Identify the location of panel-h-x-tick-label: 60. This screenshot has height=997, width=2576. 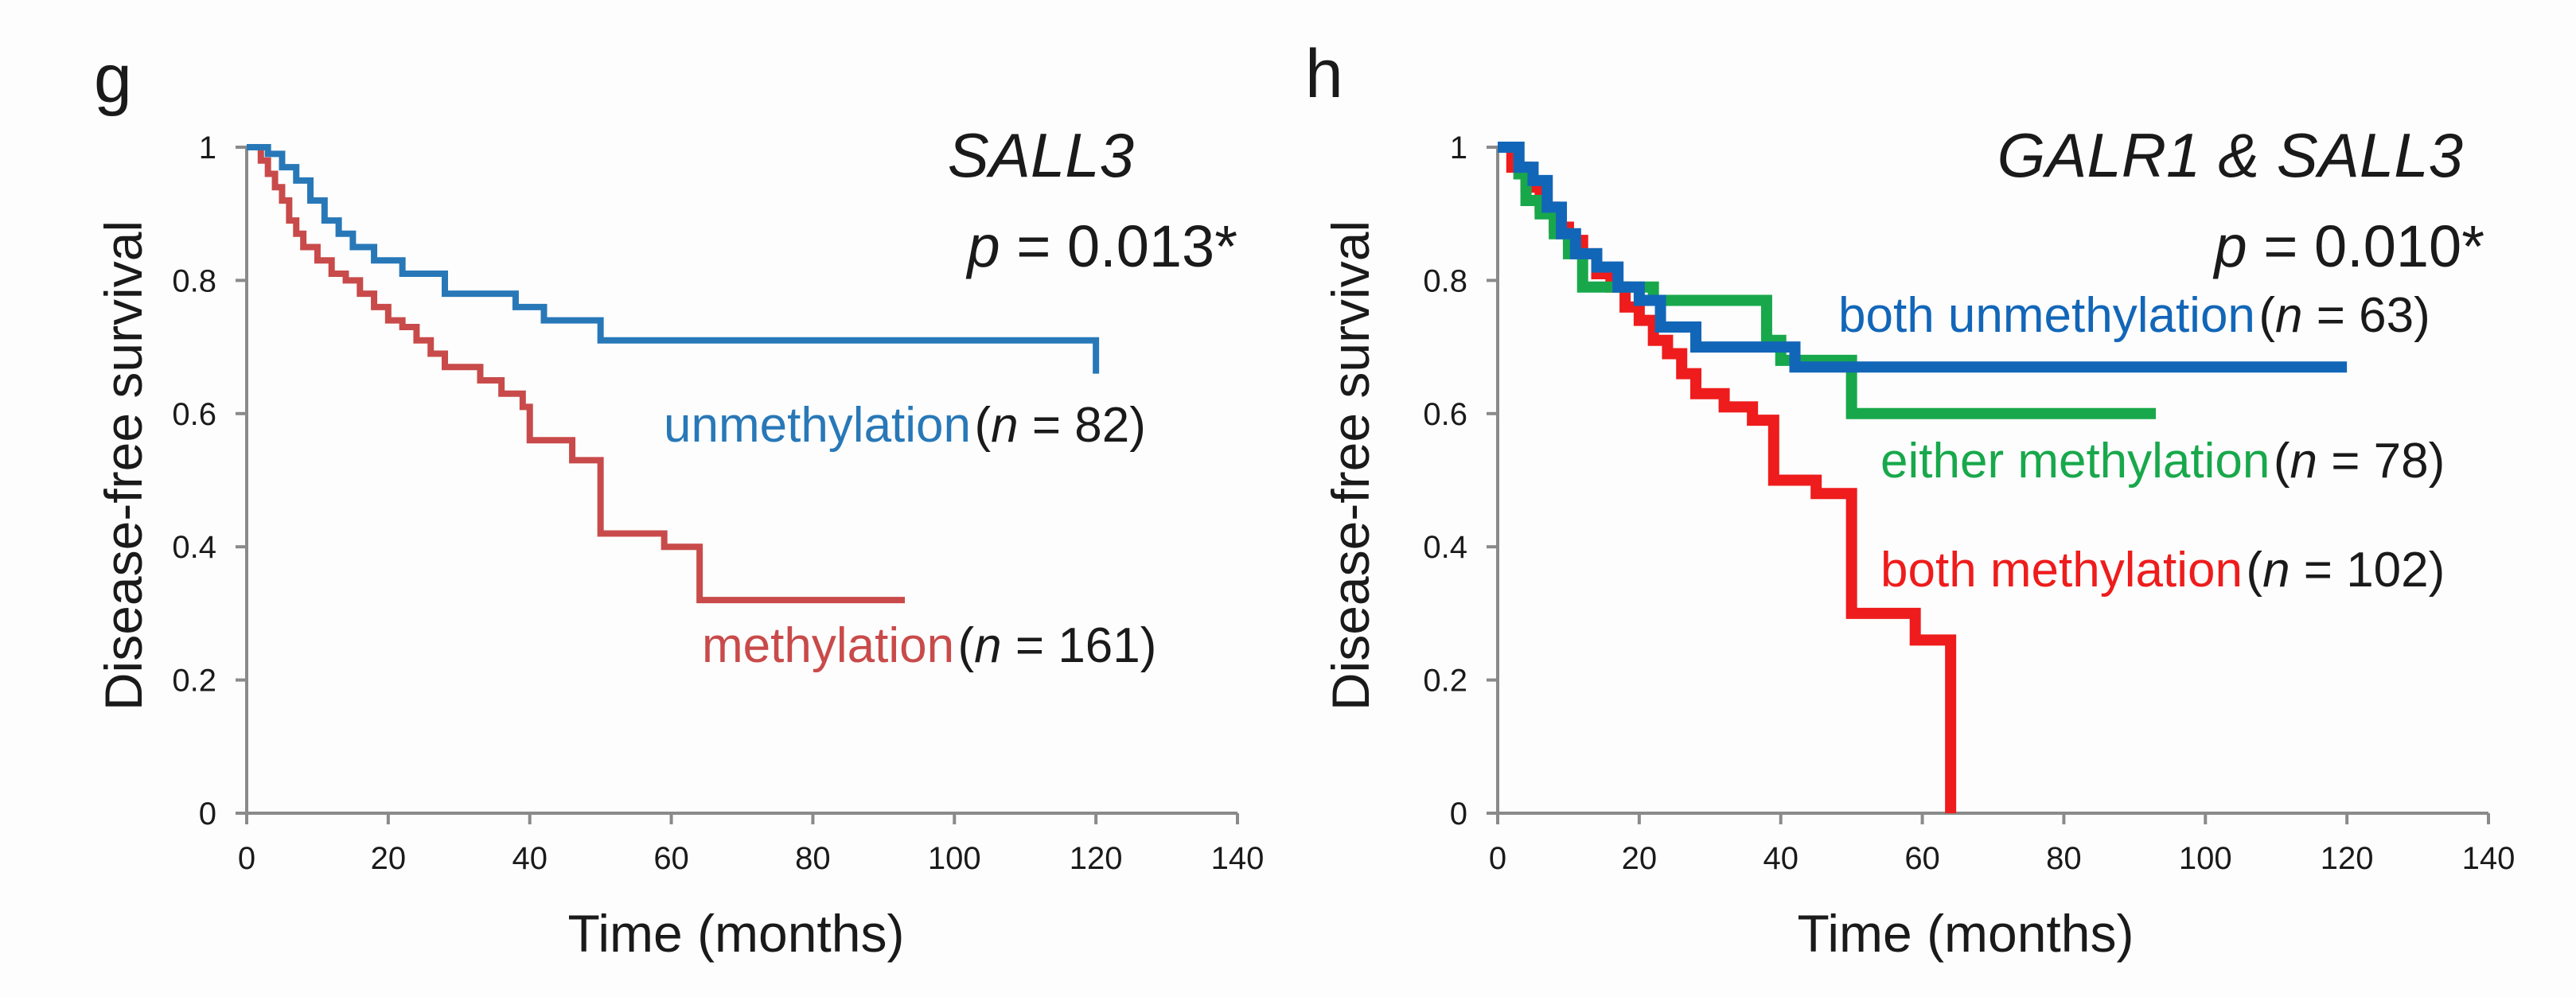
(1922, 858).